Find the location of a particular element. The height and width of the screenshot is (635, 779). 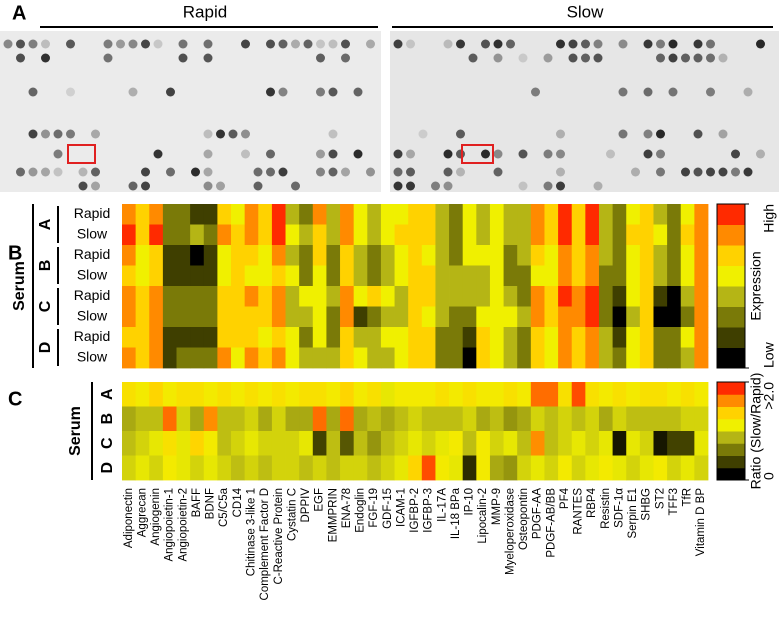

column-label: Complement Factor D is located at coordinates (265, 544).